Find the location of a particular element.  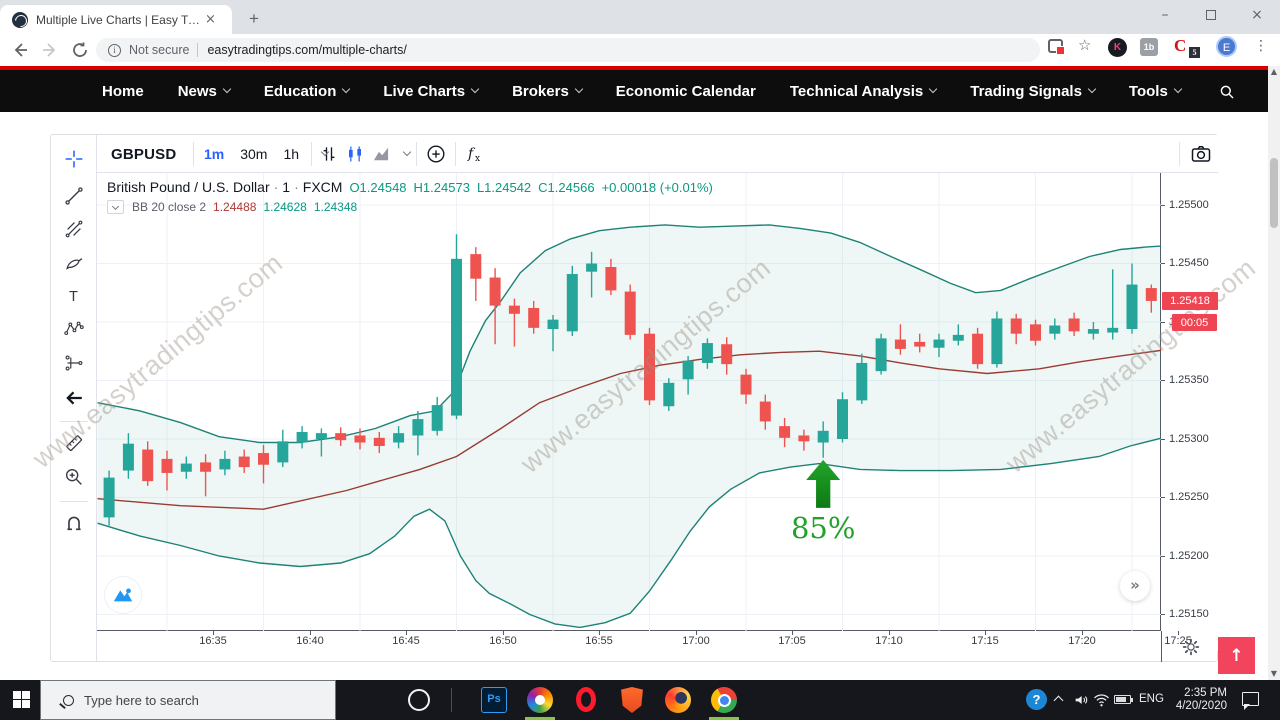

forecast-tool-icon is located at coordinates (74, 363).